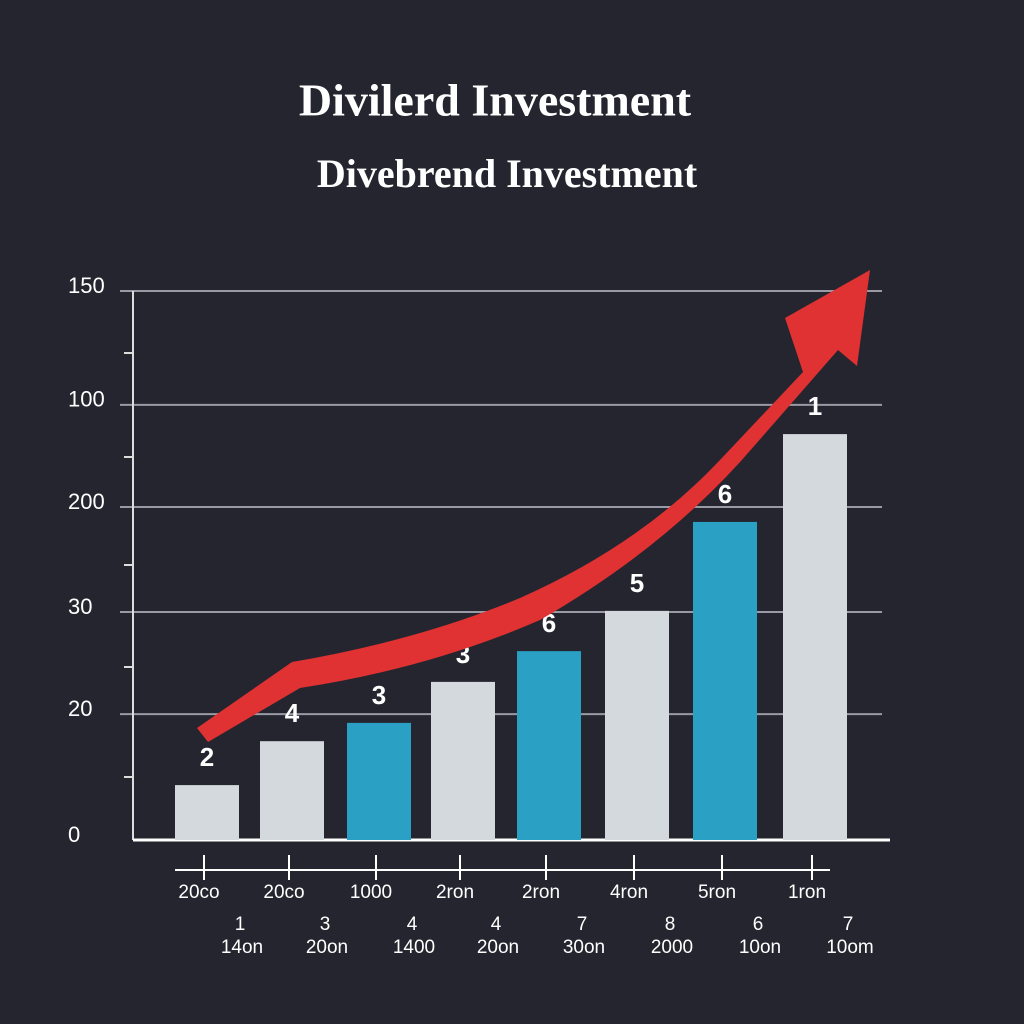 Image resolution: width=1024 pixels, height=1024 pixels. What do you see at coordinates (670, 924) in the screenshot?
I see `x-sub-number: 8` at bounding box center [670, 924].